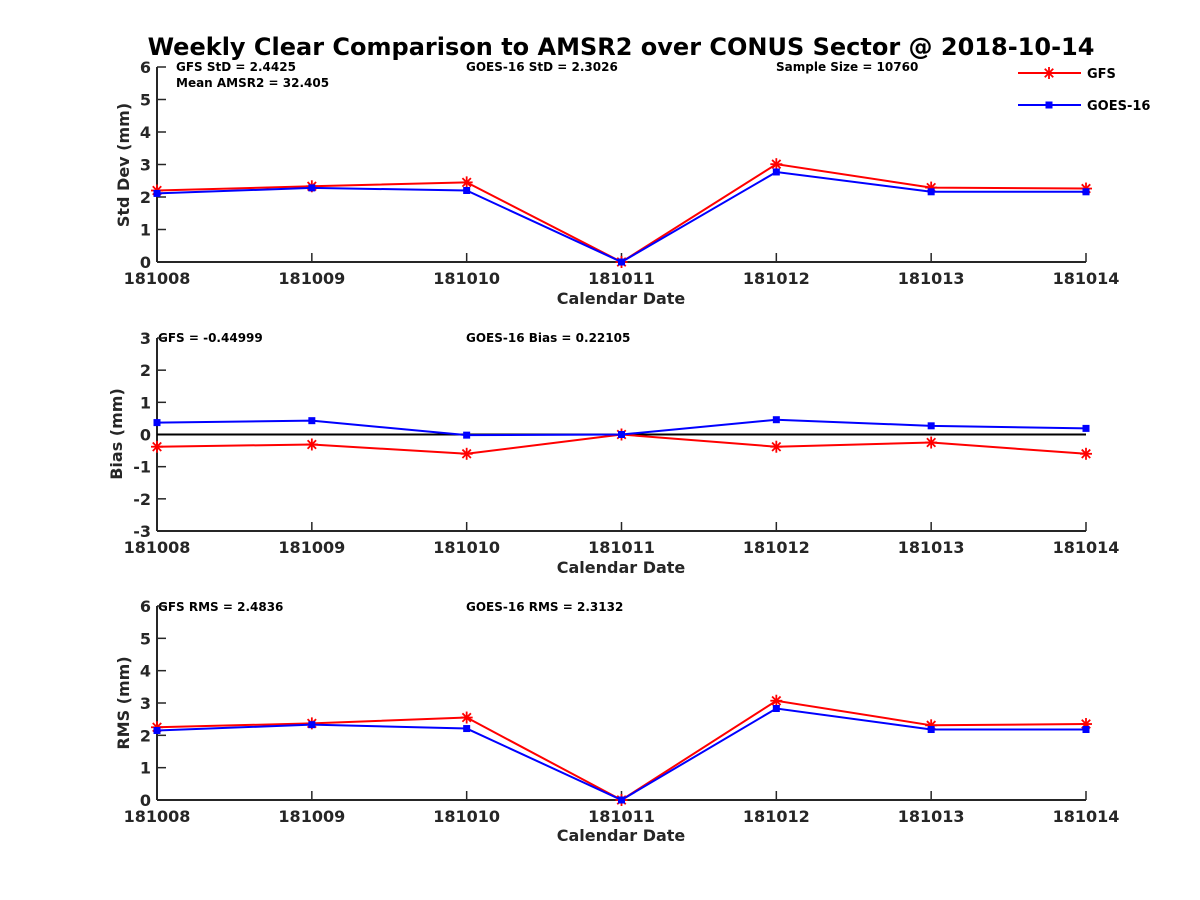 Image resolution: width=1200 pixels, height=900 pixels. What do you see at coordinates (542, 67) in the screenshot?
I see `annotation-goes-std: GOES-16 StD = 2.3026` at bounding box center [542, 67].